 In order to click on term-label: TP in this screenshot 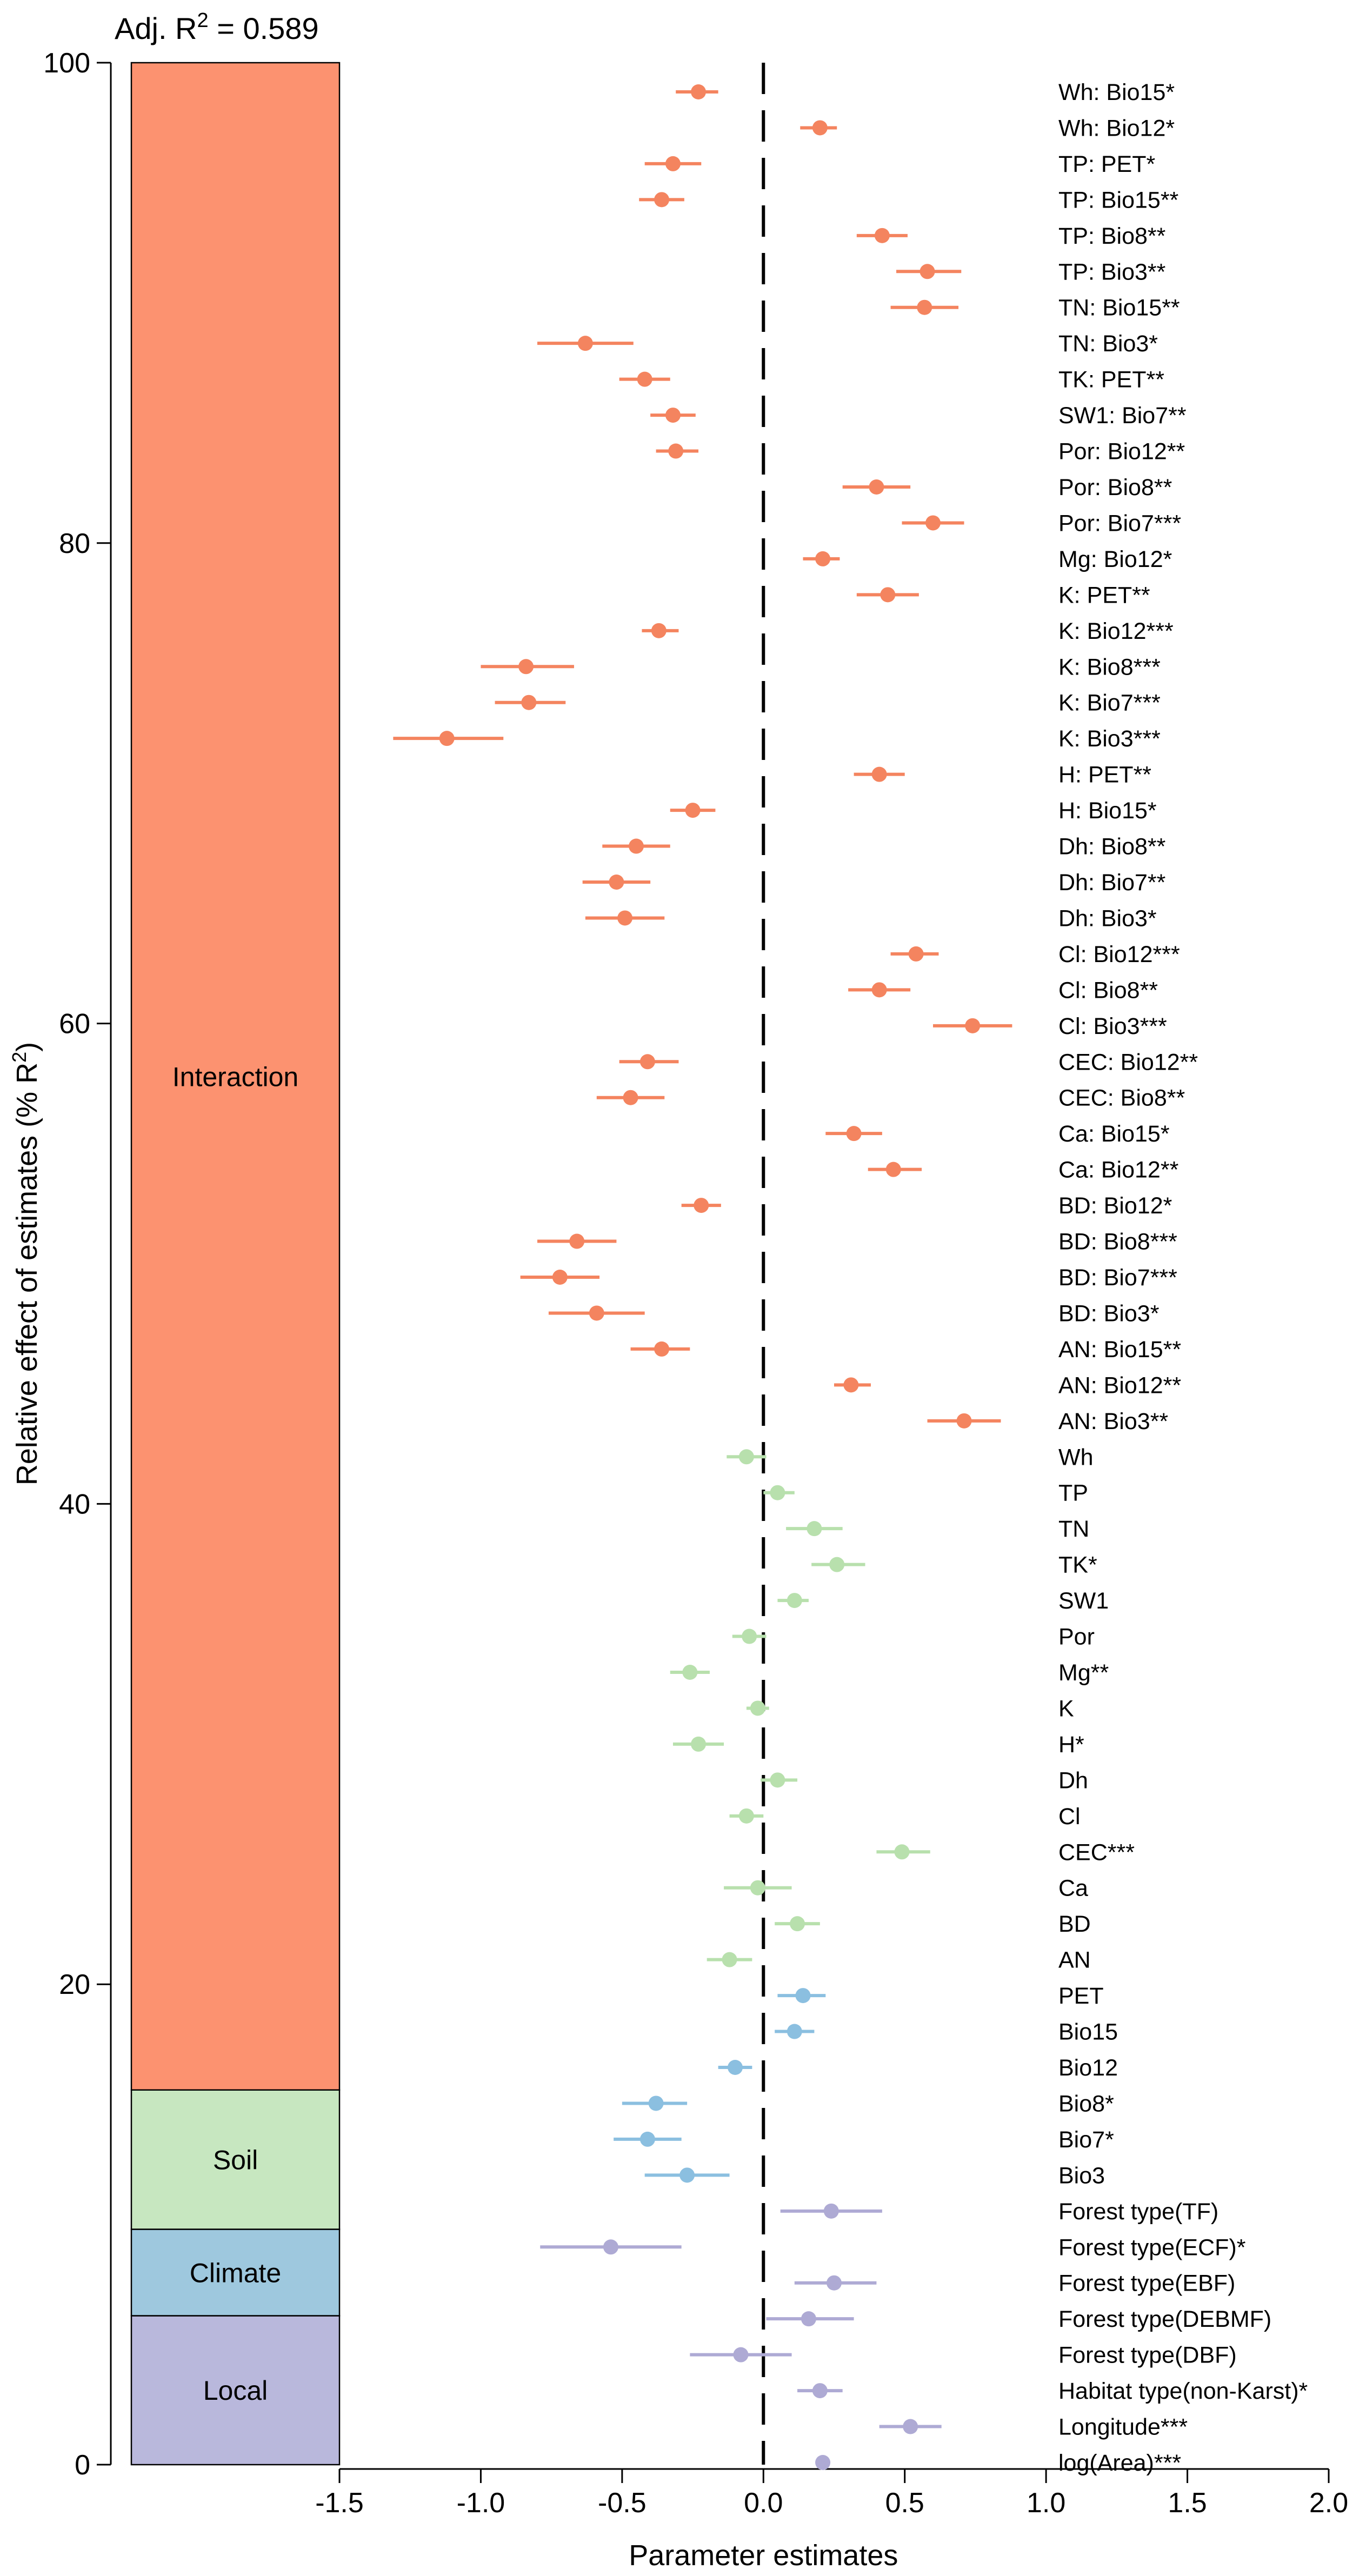, I will do `click(1073, 1493)`.